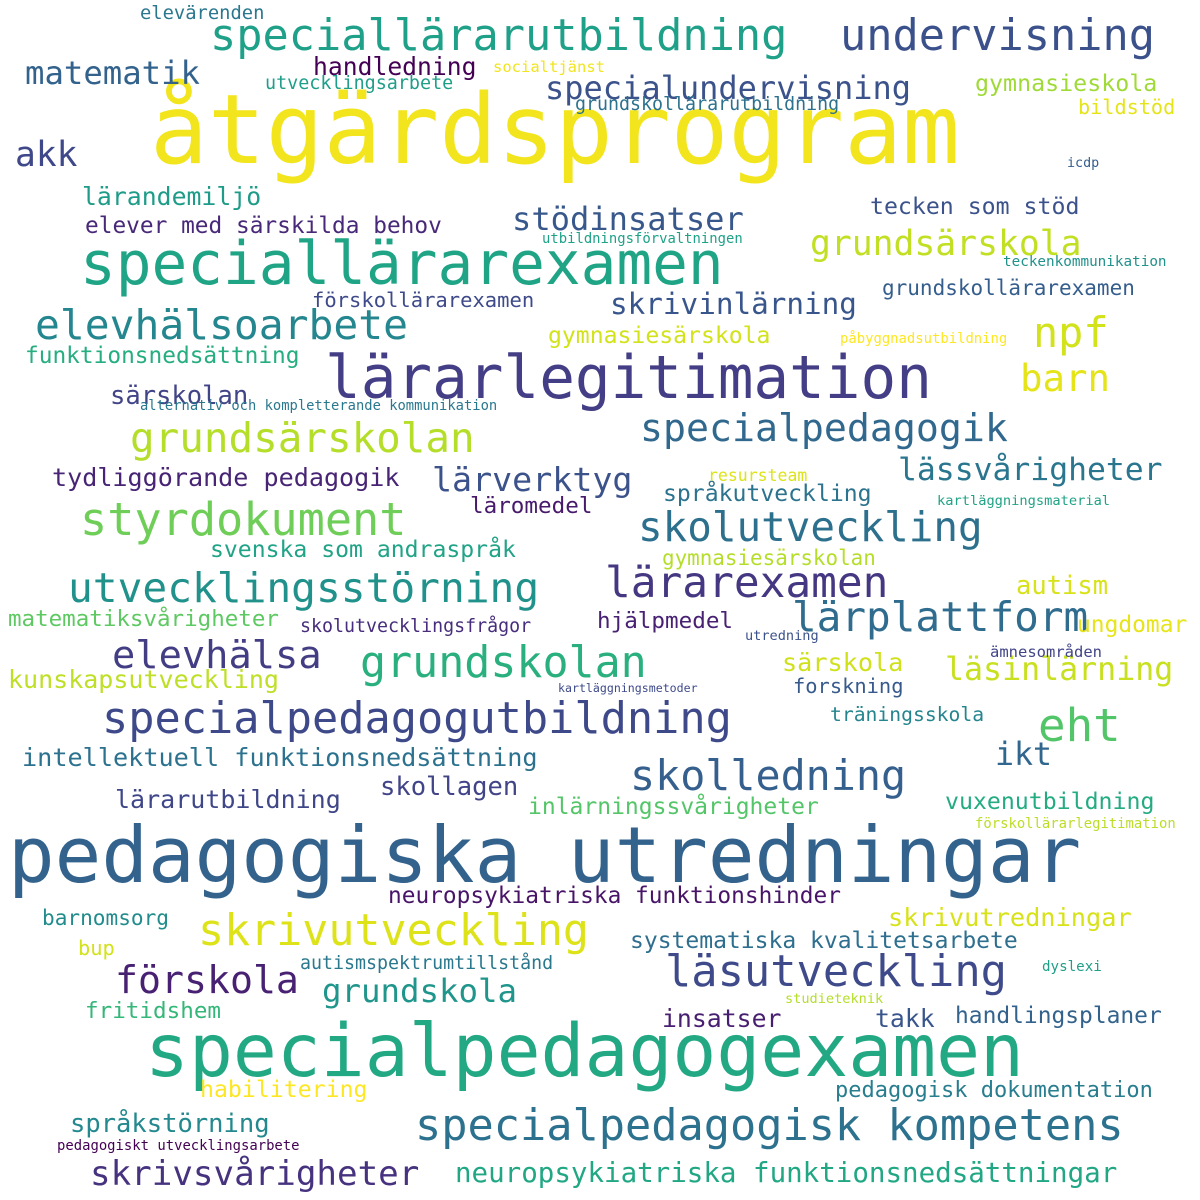  I want to click on word-elever-med-sarskilda-behov: elever med särskilda behov, so click(263, 226).